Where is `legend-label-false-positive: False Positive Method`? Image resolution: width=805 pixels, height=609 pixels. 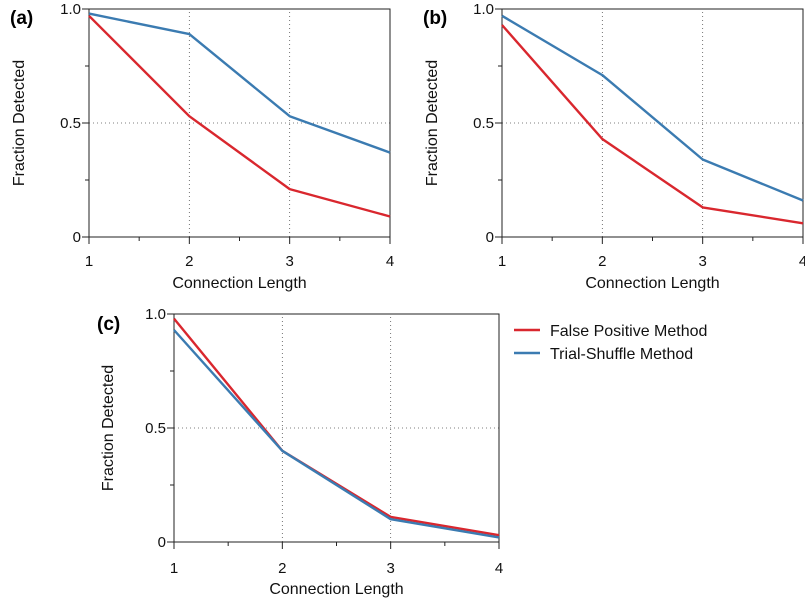
legend-label-false-positive: False Positive Method is located at coordinates (628, 331).